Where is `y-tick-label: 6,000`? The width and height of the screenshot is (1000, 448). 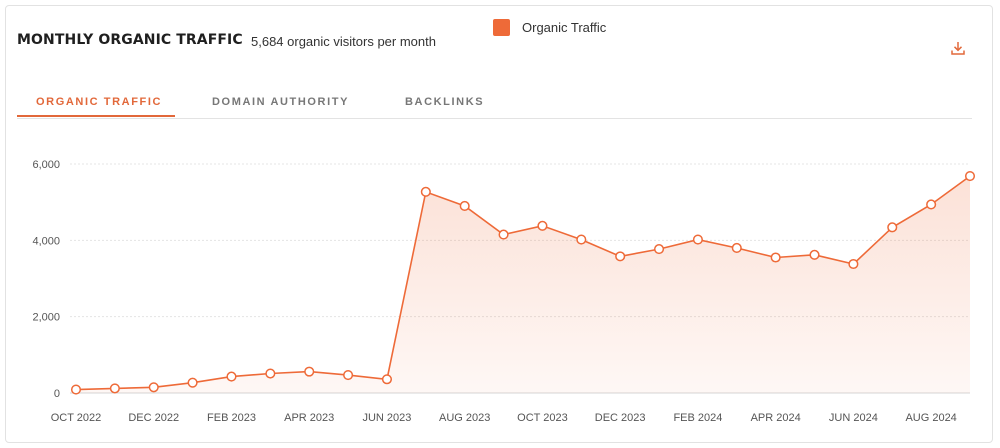 y-tick-label: 6,000 is located at coordinates (46, 165).